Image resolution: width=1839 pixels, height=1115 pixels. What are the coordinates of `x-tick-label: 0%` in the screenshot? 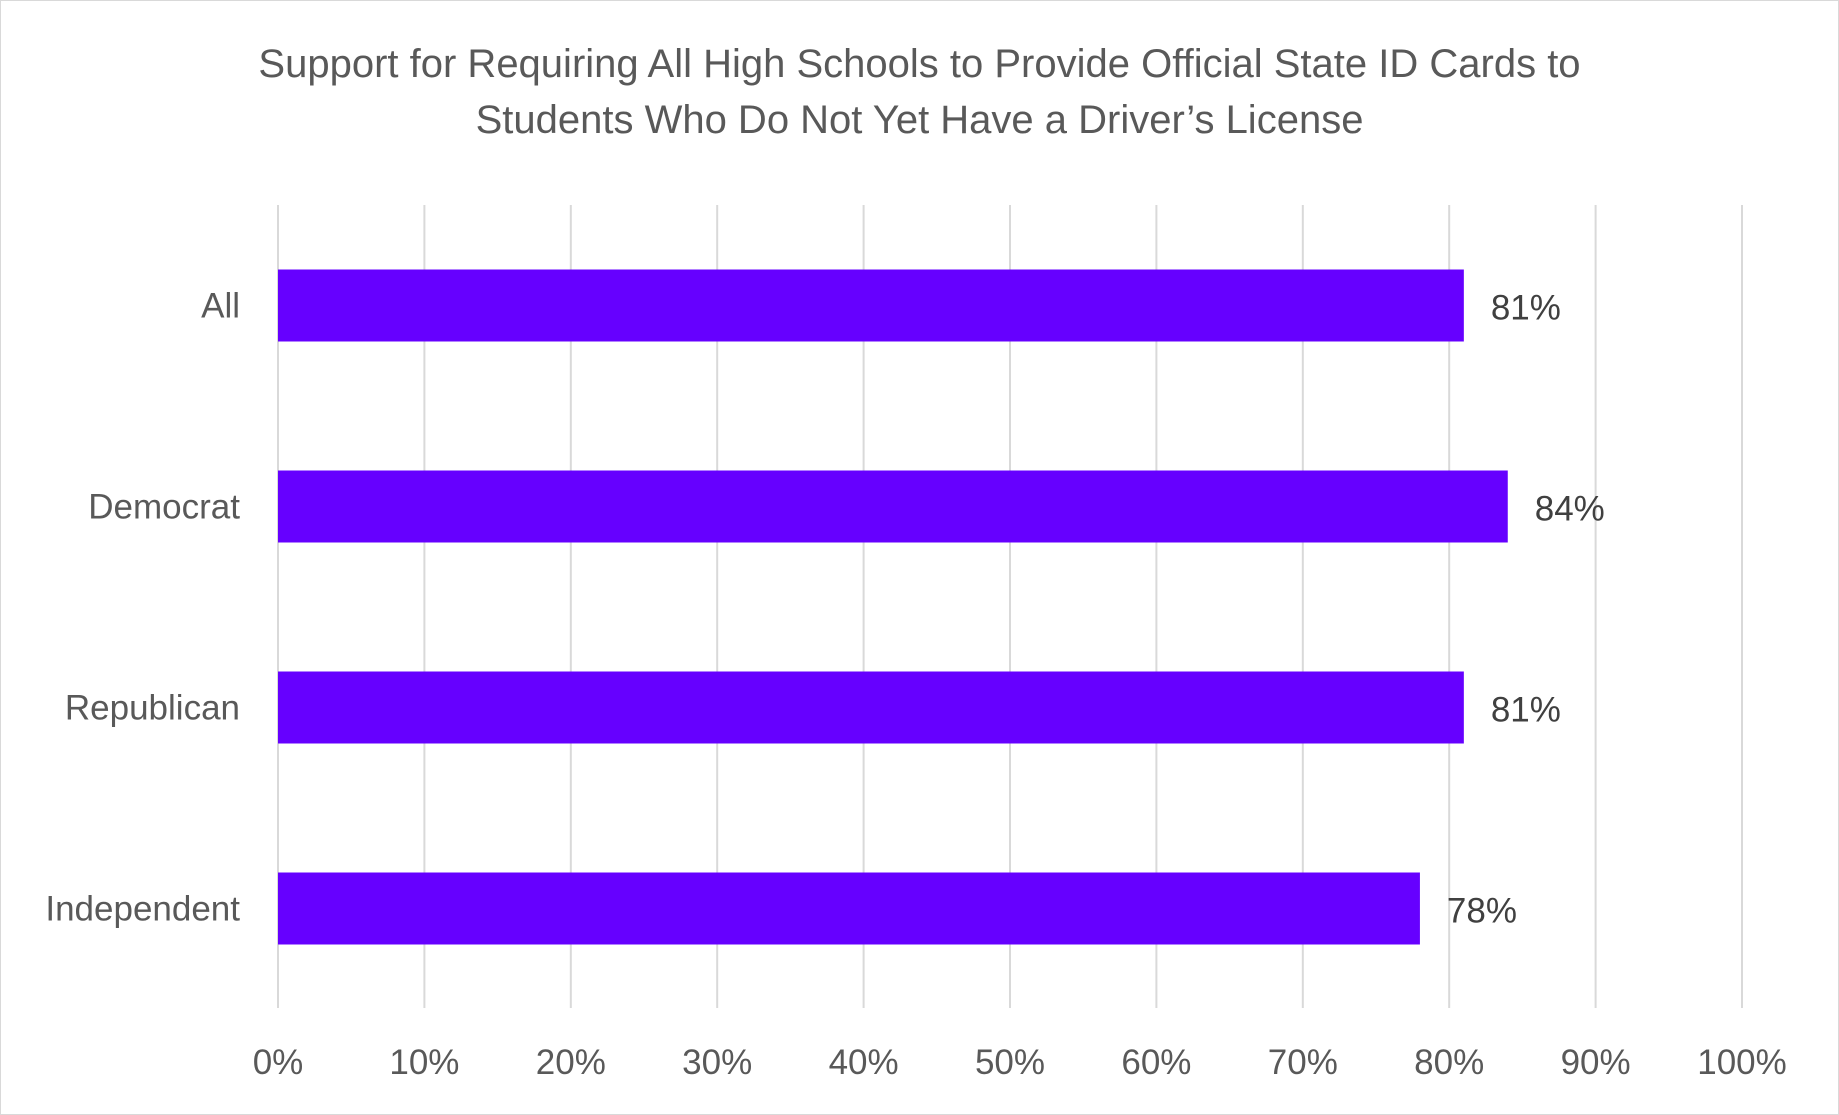 It's located at (278, 1062).